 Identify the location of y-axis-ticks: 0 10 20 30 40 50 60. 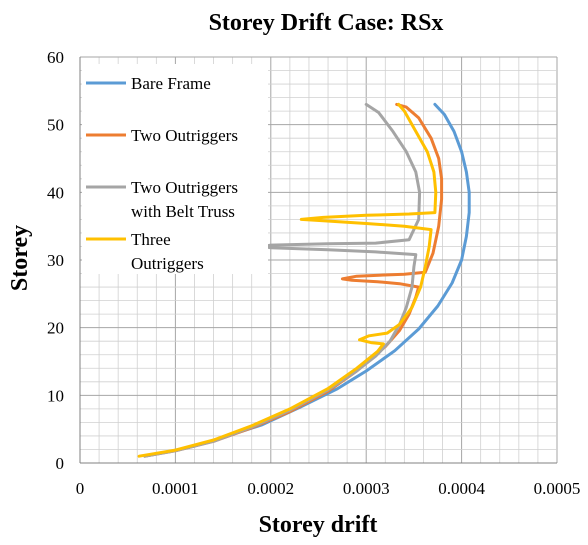
(55, 260).